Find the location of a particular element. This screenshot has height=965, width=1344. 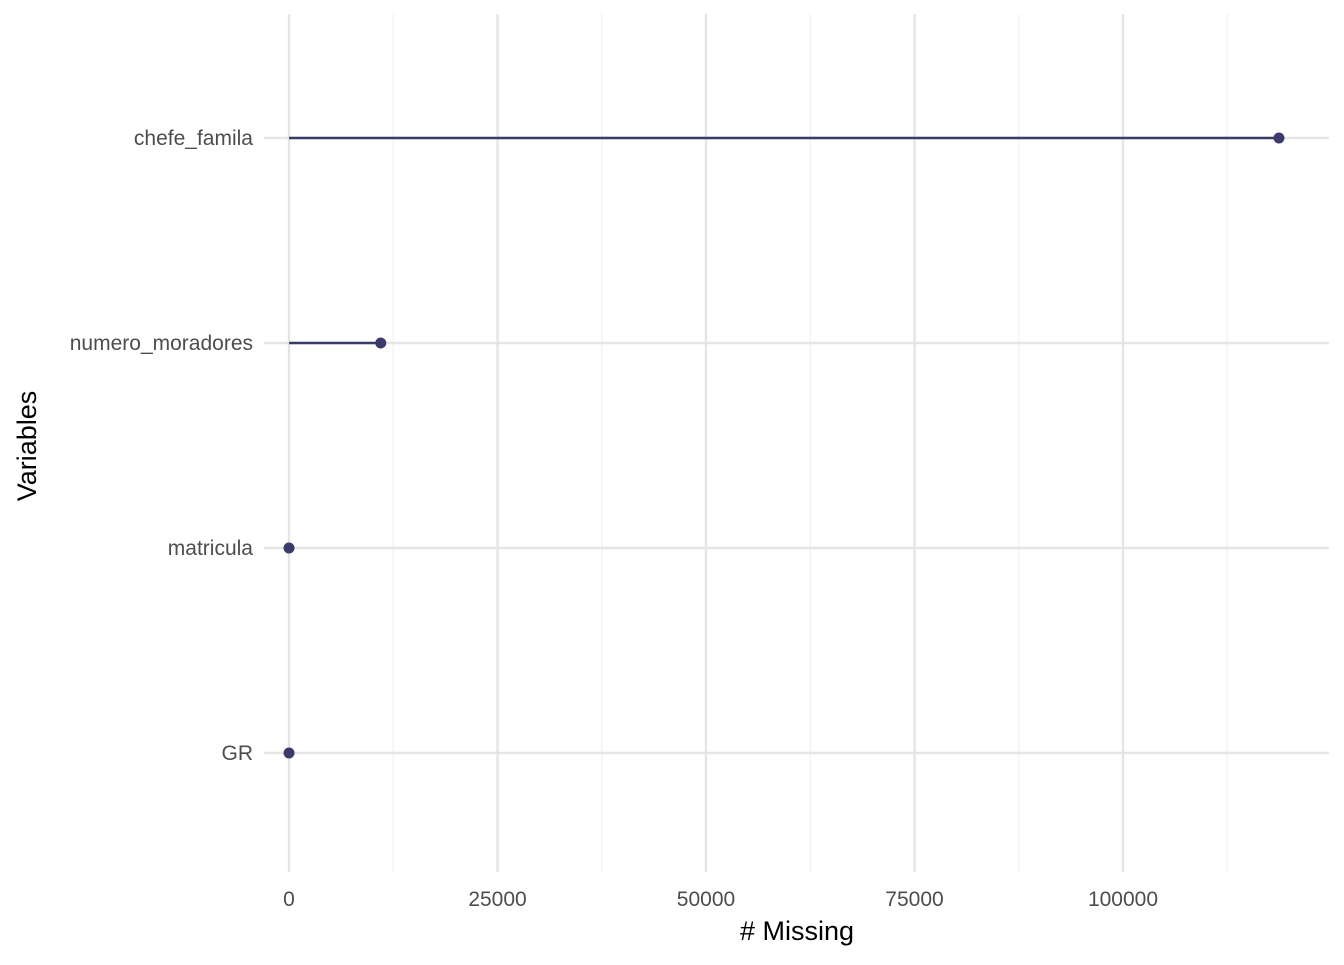

x-axis-tick-labels: 0 25000 50000 75000 100000 is located at coordinates (720, 899).